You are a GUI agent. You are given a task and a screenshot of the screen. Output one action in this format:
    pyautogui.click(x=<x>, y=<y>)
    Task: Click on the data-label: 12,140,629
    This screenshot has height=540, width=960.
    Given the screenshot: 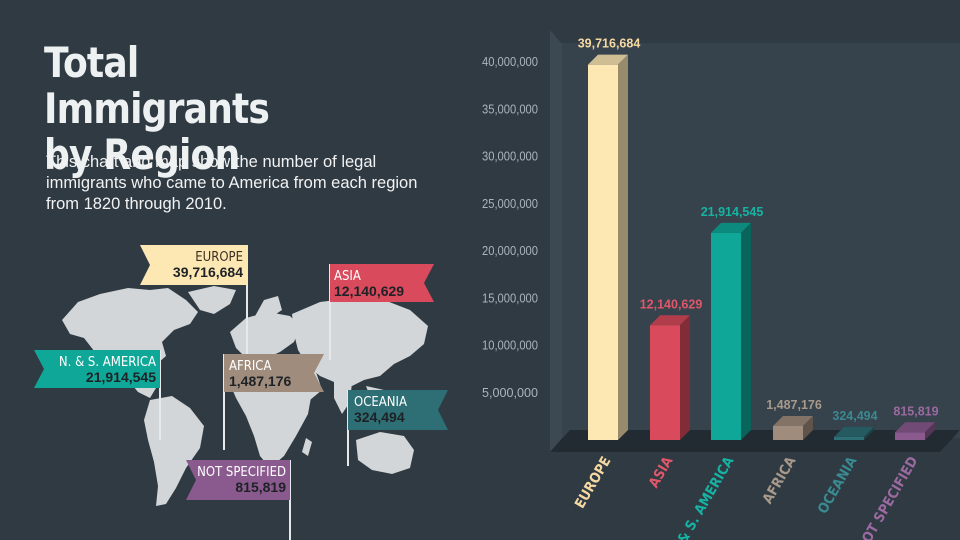 What is the action you would take?
    pyautogui.click(x=671, y=304)
    